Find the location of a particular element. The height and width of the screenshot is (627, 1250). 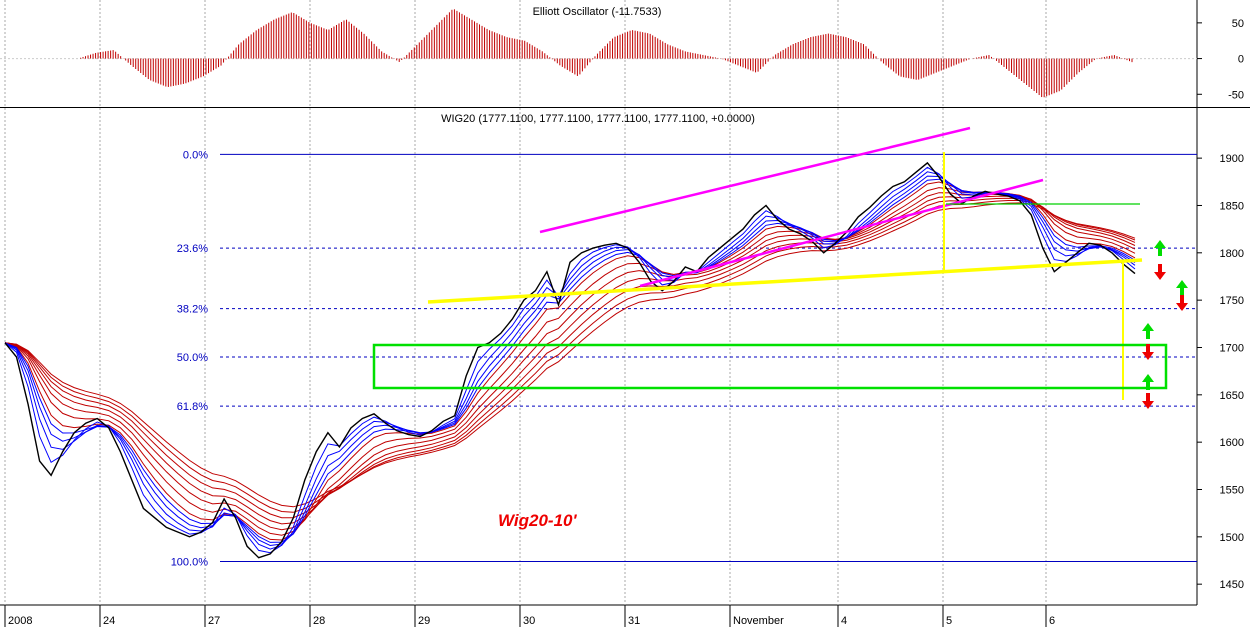

channel-upper-line is located at coordinates (755, 180).